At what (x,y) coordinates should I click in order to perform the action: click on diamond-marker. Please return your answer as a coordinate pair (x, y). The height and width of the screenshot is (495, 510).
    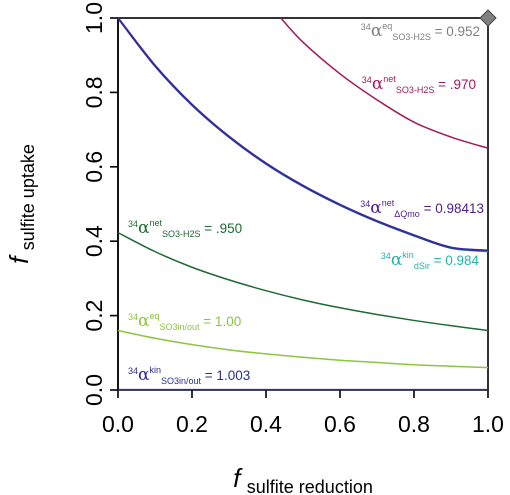
    Looking at the image, I should click on (488, 18).